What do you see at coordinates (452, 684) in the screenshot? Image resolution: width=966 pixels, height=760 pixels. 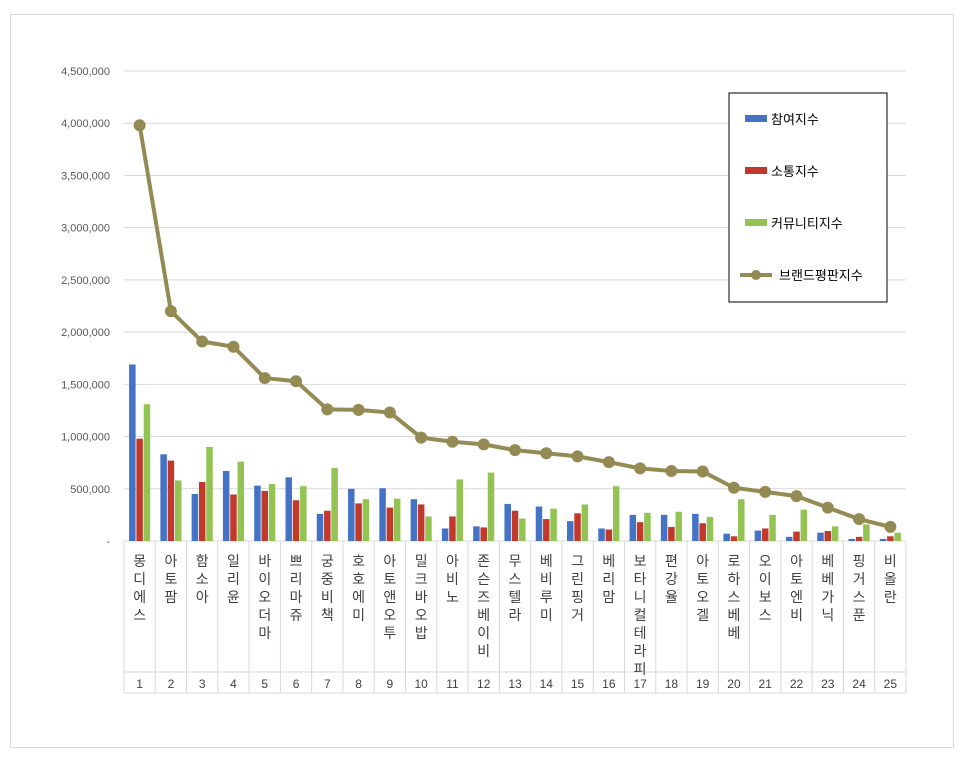 I see `rank-label: 11` at bounding box center [452, 684].